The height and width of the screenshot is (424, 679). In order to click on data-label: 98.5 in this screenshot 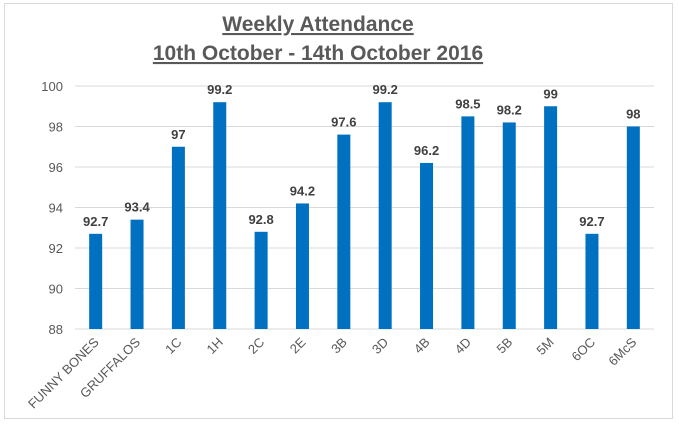, I will do `click(467, 103)`.